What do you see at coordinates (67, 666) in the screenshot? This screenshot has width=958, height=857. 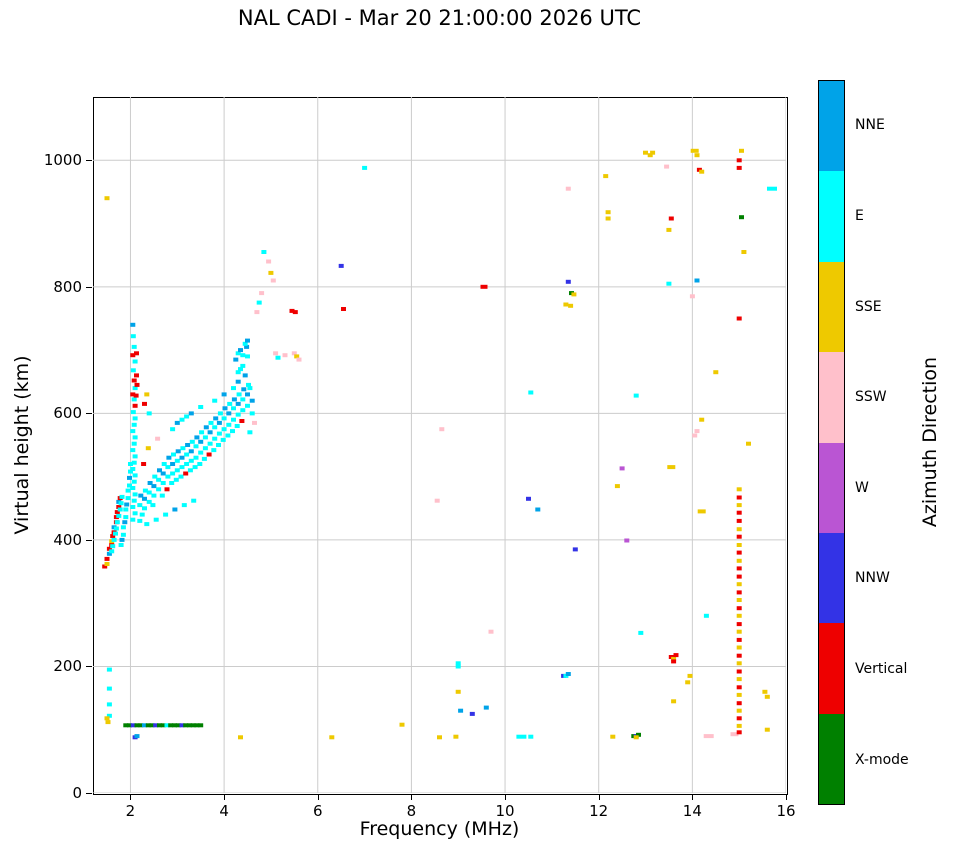 I see `y-tick-label: 200` at bounding box center [67, 666].